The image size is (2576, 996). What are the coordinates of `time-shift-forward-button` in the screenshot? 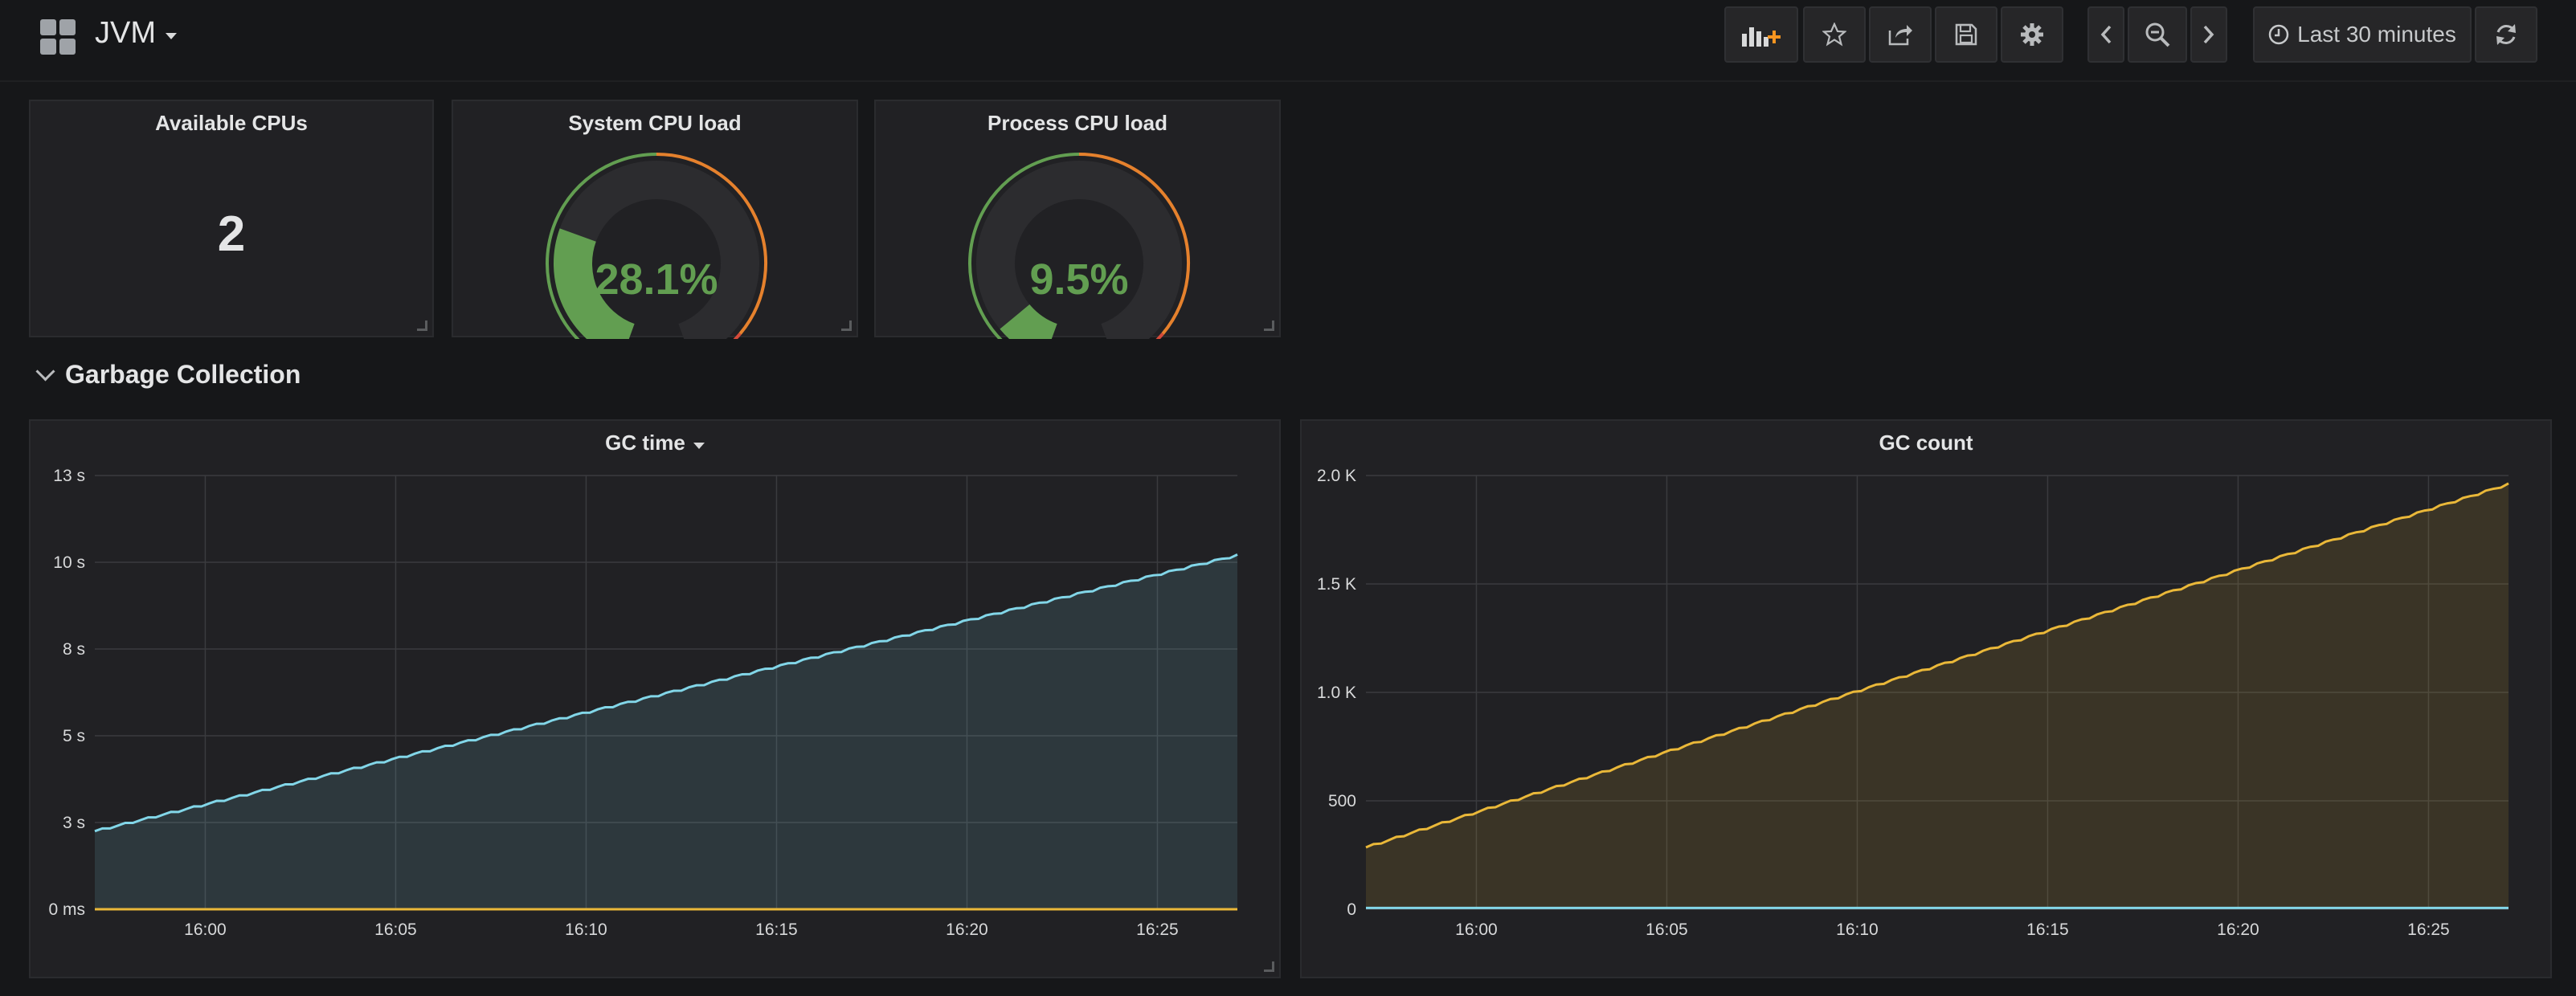 It's located at (2208, 34).